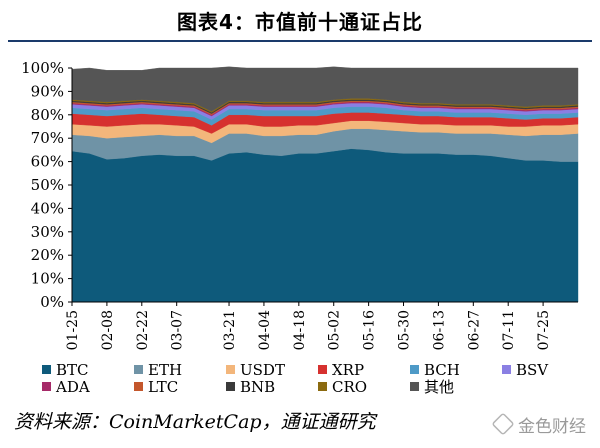  Describe the element at coordinates (348, 370) in the screenshot. I see `legend-label: XRP` at that location.